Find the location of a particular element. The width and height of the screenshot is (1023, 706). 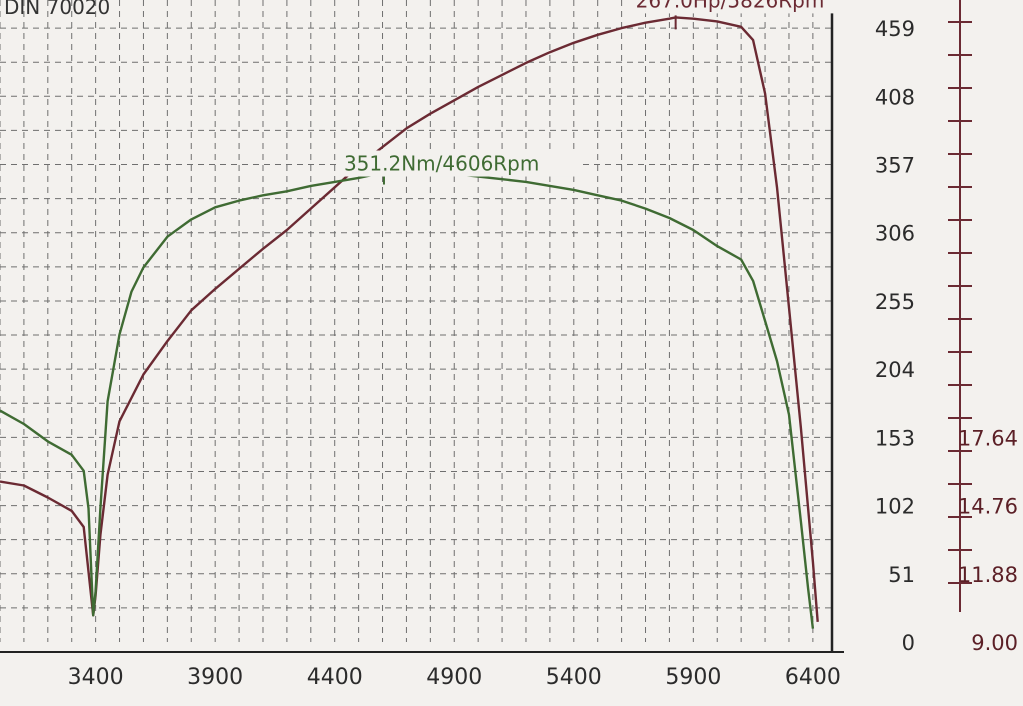

y-tick-label: 204 is located at coordinates (895, 370).